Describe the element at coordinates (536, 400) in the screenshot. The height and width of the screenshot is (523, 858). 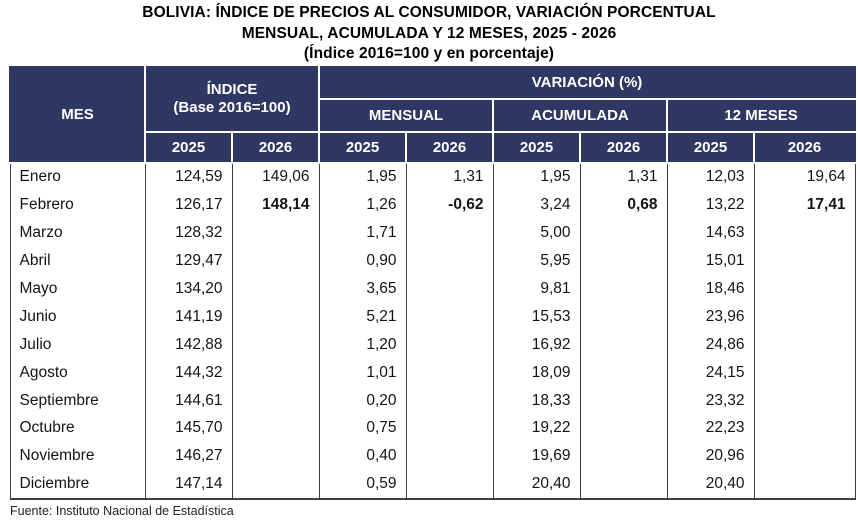
I see `value-cell: 18,33` at that location.